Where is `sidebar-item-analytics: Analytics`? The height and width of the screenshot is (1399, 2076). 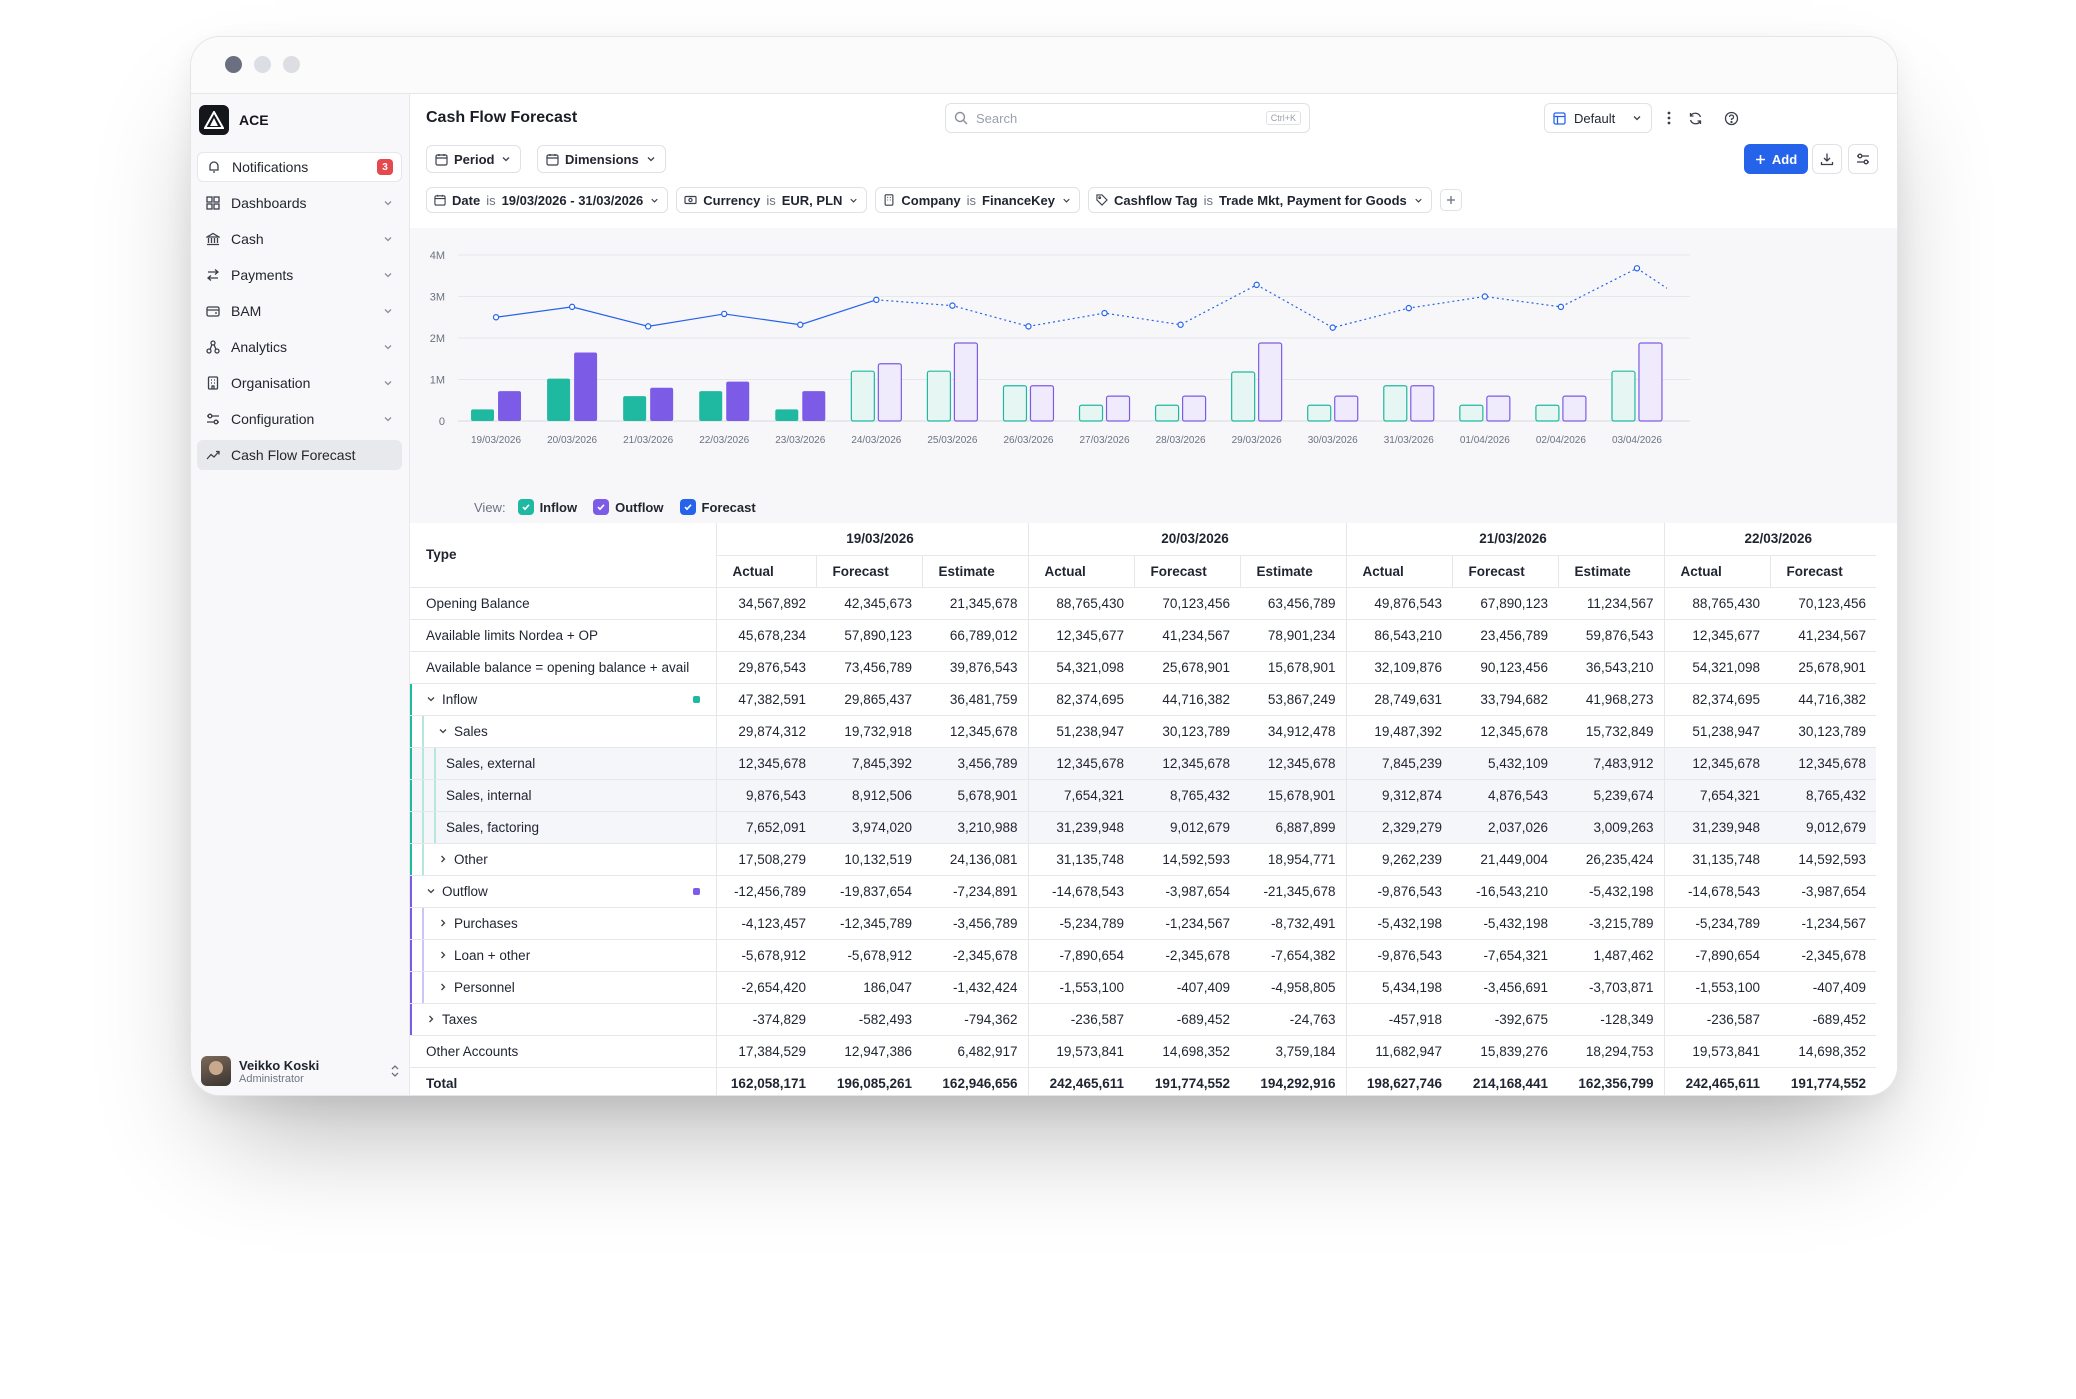
sidebar-item-analytics: Analytics is located at coordinates (299, 347).